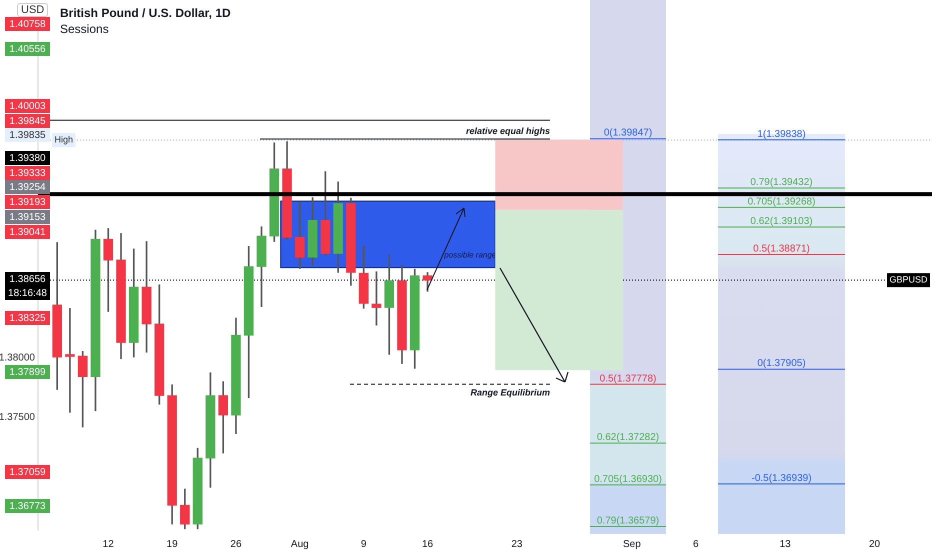 This screenshot has height=550, width=932. I want to click on annotation: 18:16:48, so click(28, 293).